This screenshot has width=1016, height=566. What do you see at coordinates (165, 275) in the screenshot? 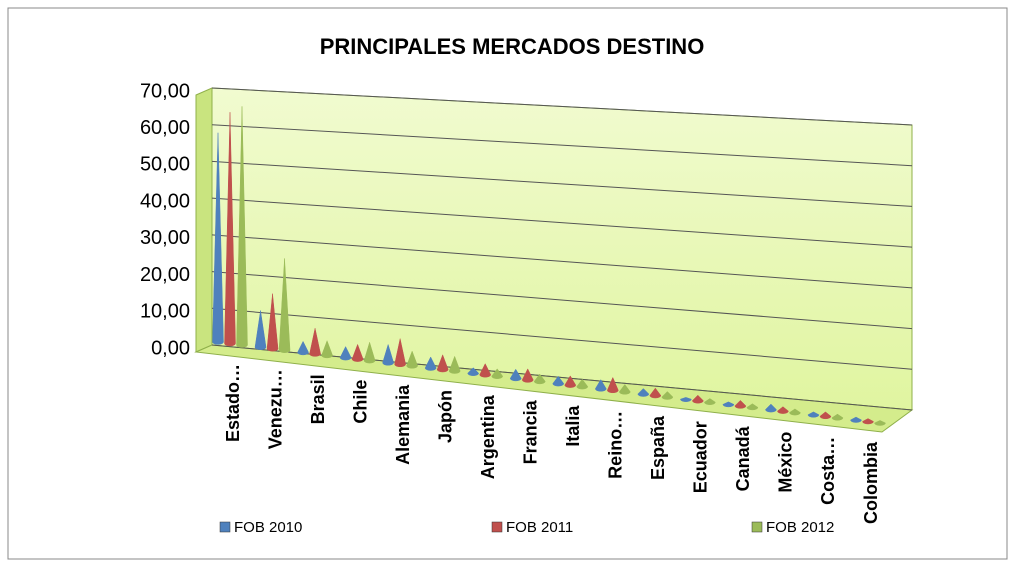
I see `y-tick-label: 20,00` at bounding box center [165, 275].